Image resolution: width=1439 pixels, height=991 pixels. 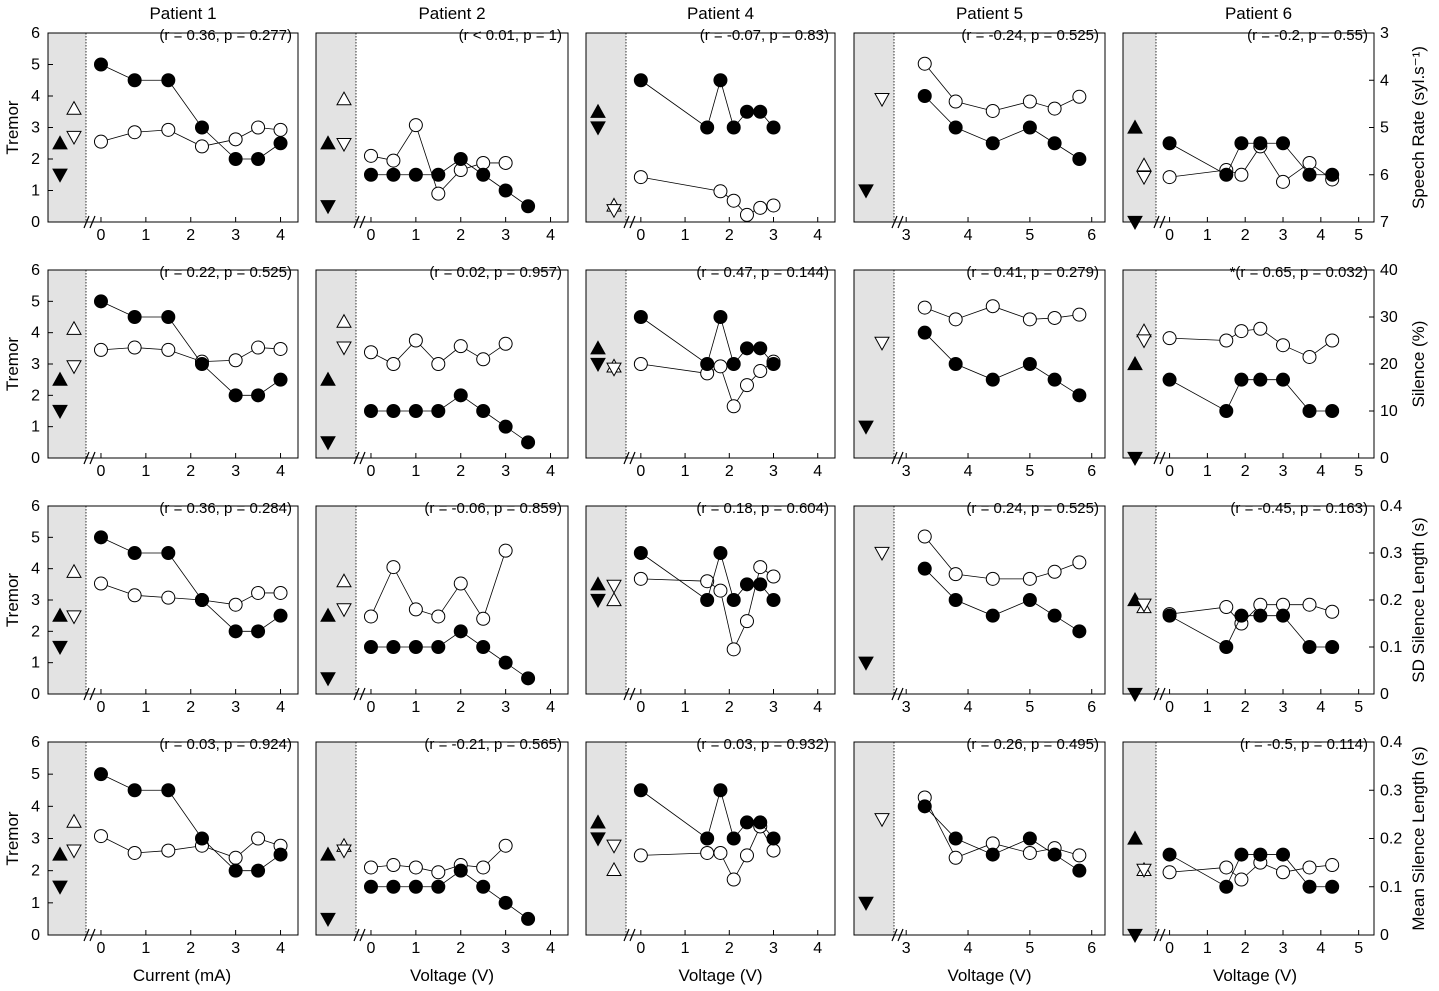 What do you see at coordinates (35, 301) in the screenshot?
I see `left-tick-label: 5` at bounding box center [35, 301].